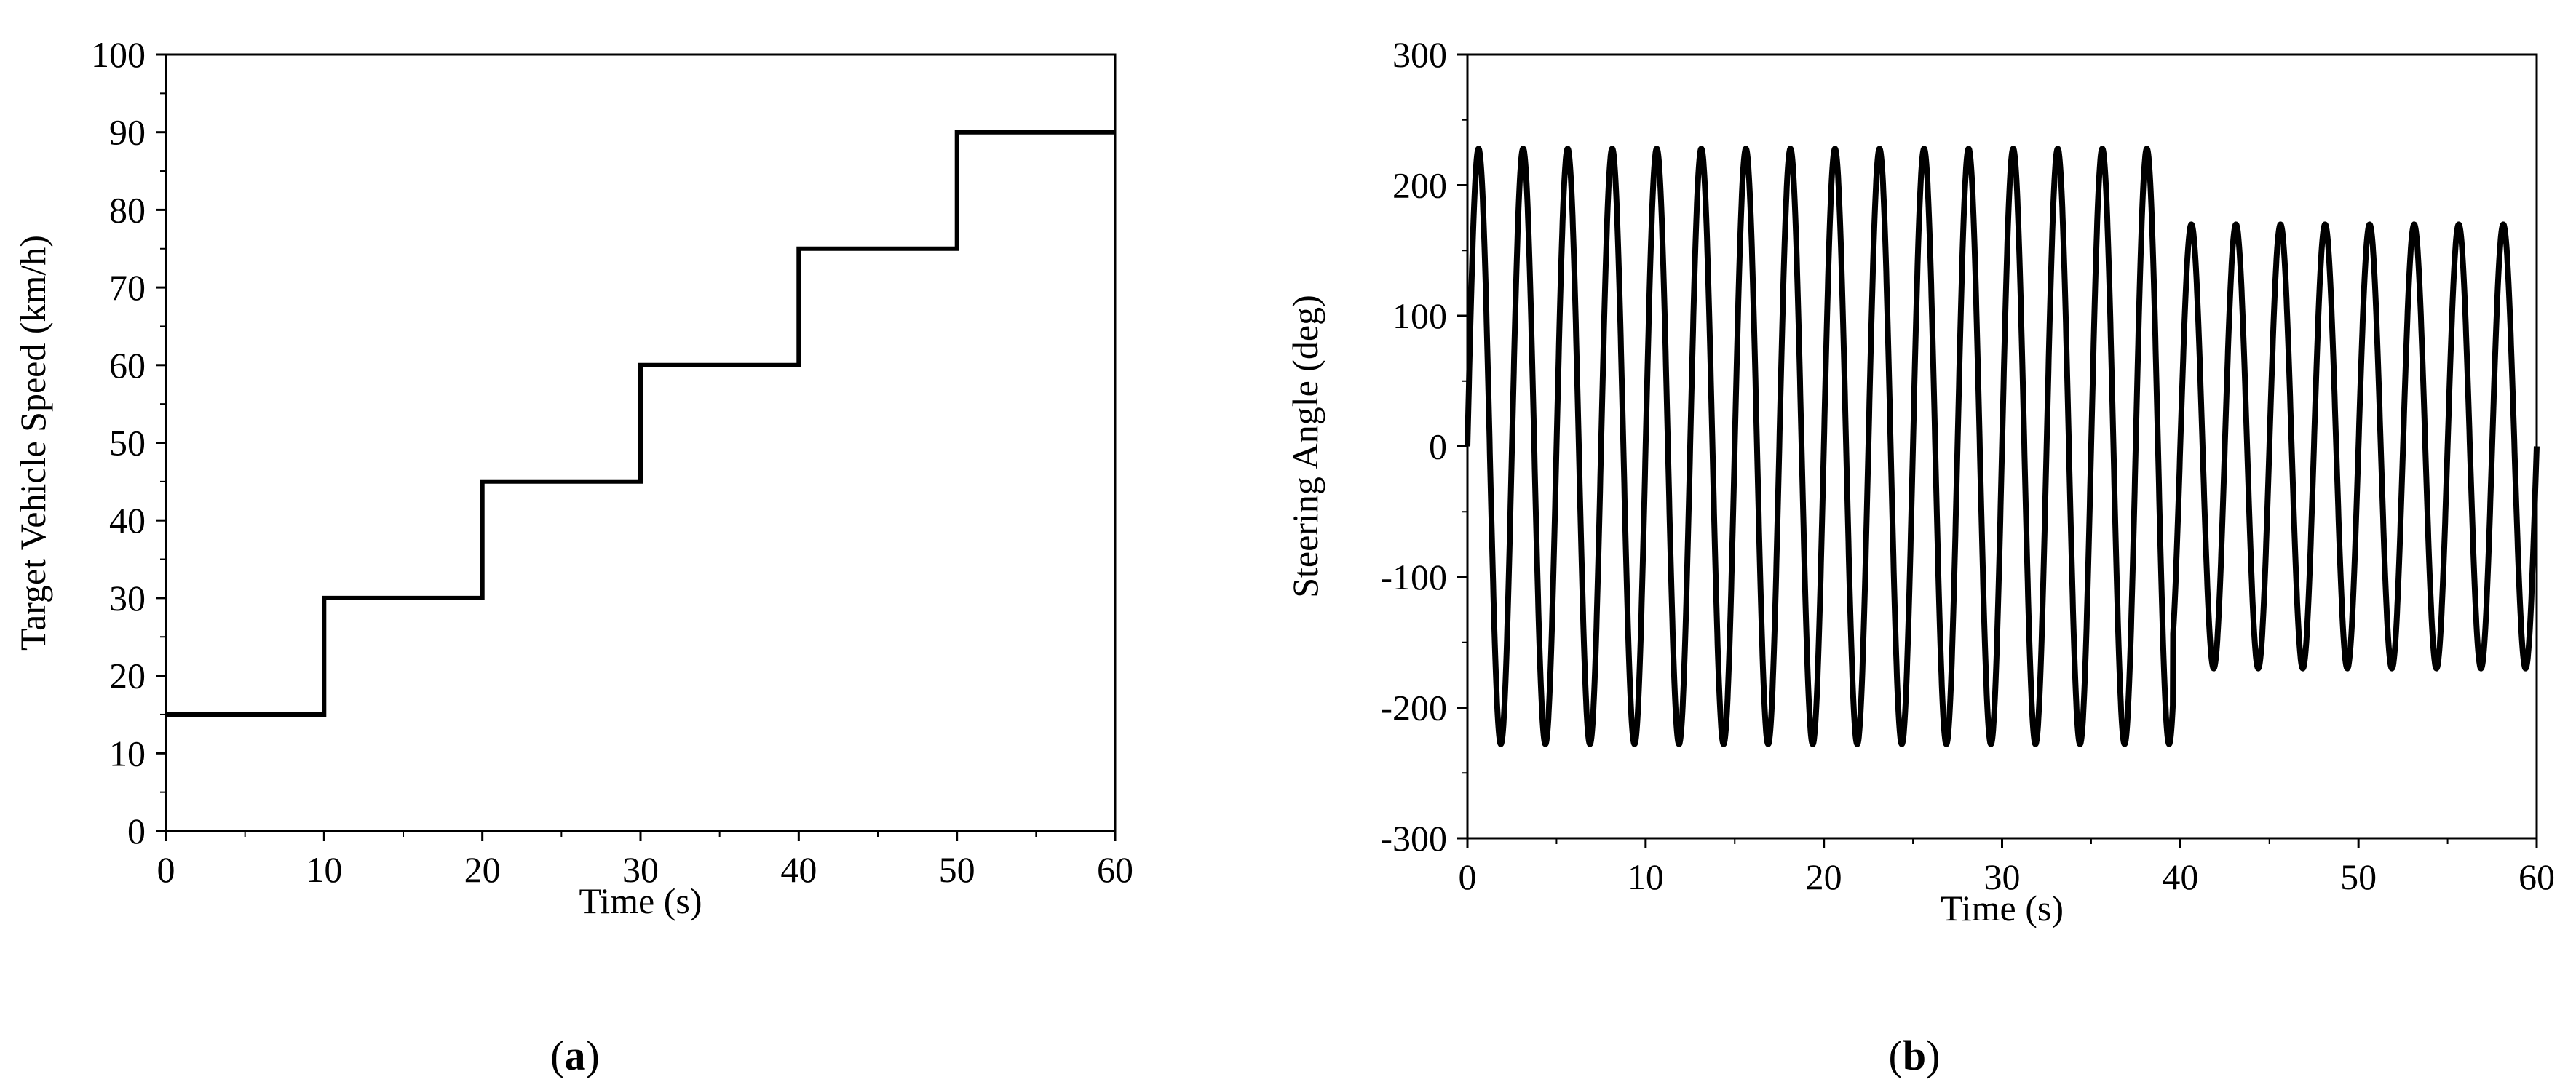 This screenshot has width=2576, height=1090. What do you see at coordinates (1419, 54) in the screenshot?
I see `b-y-tick-label-300: 300` at bounding box center [1419, 54].